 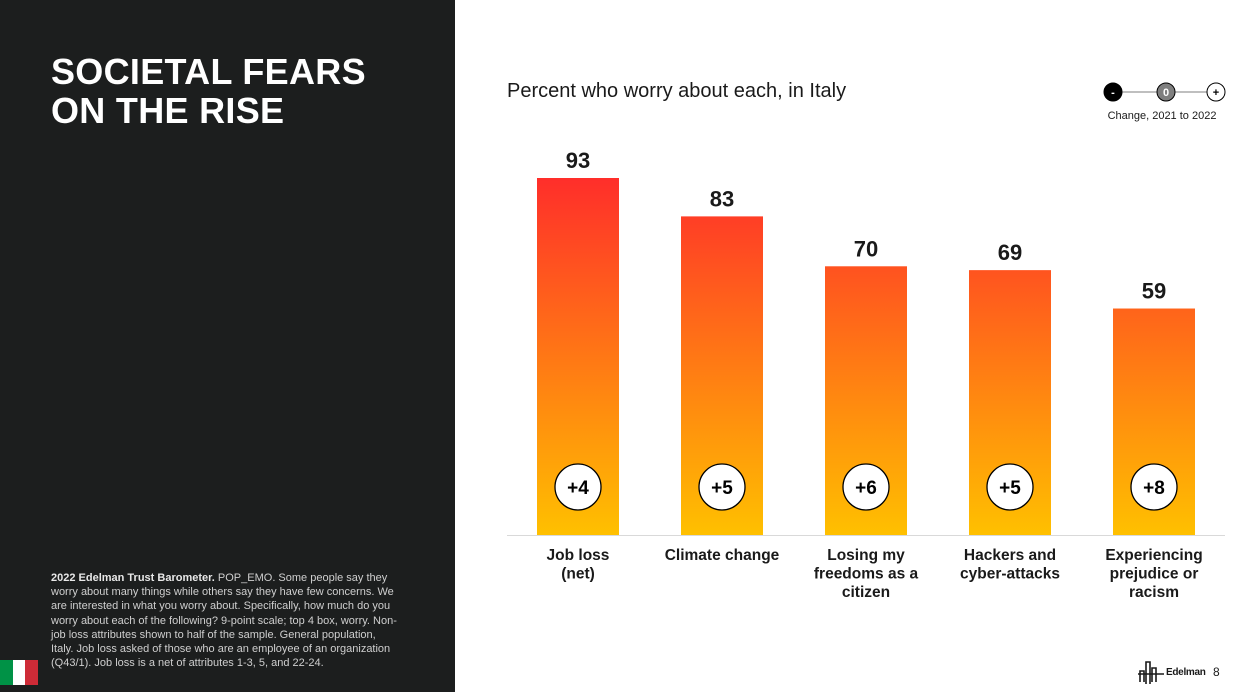 I want to click on value-label: 59, so click(x=1154, y=291).